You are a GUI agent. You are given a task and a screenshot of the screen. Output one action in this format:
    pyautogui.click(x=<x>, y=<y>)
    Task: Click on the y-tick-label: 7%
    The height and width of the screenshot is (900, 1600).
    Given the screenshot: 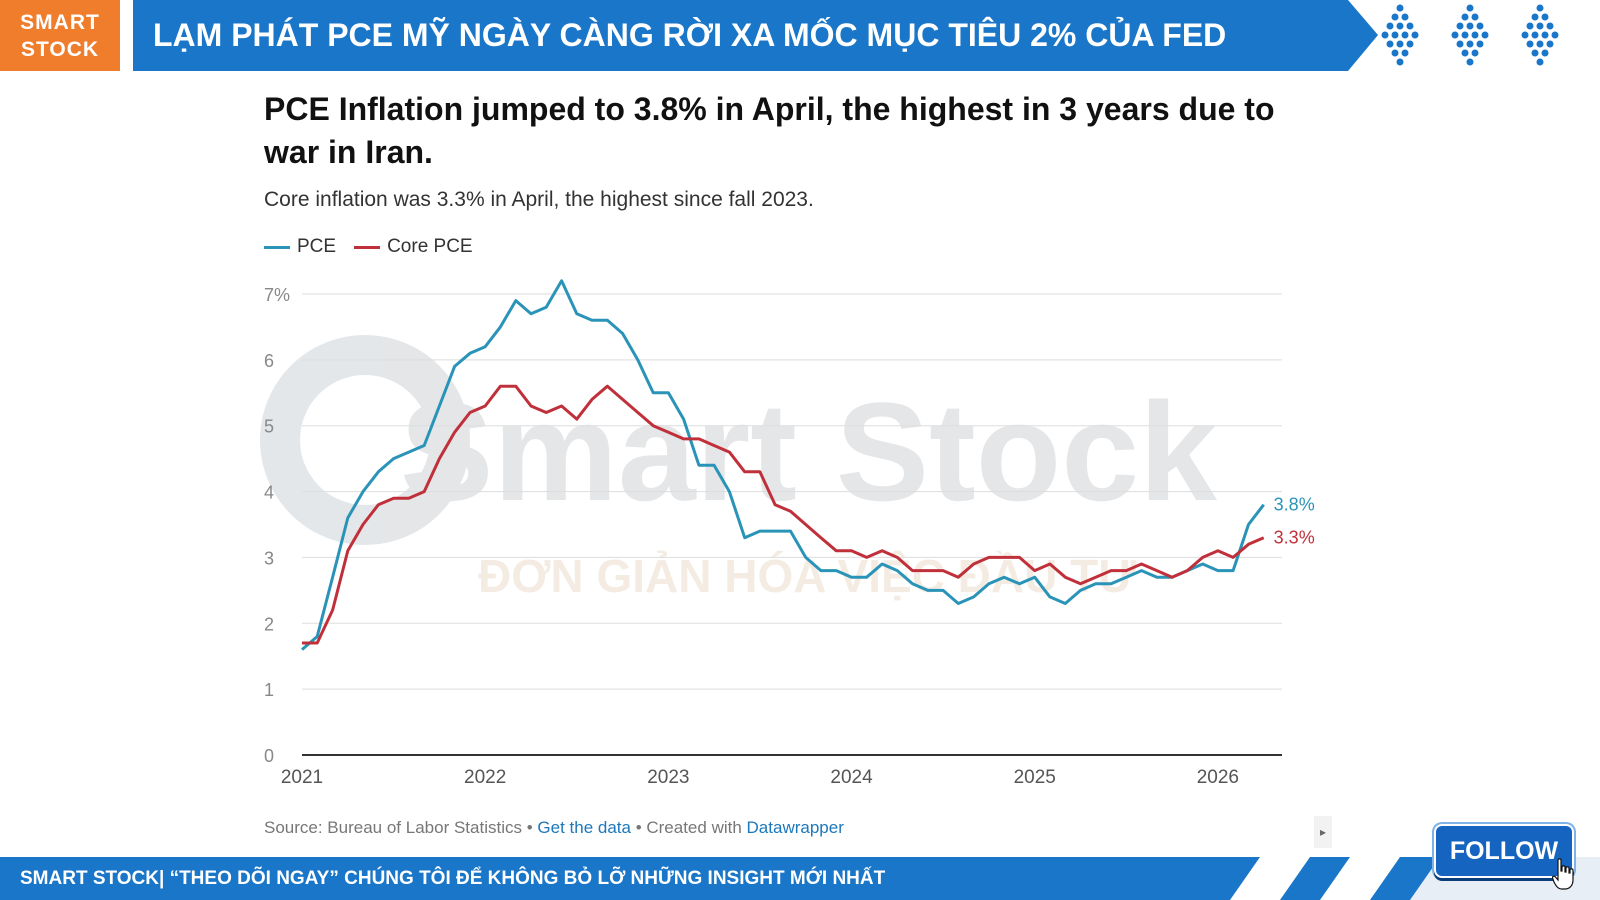 What is the action you would take?
    pyautogui.click(x=277, y=295)
    